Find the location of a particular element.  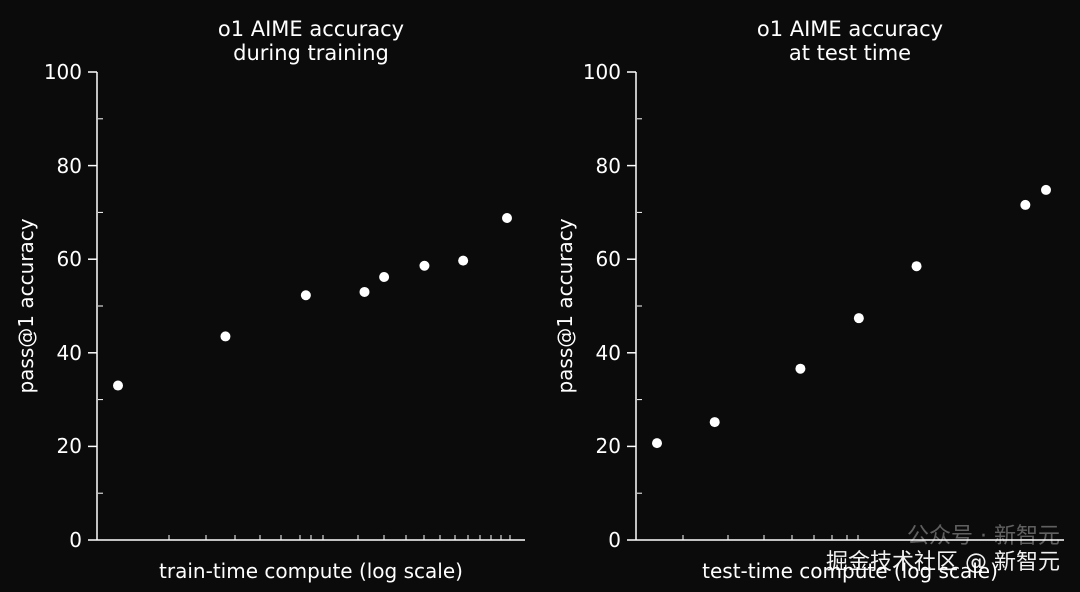

chart-title-line-2: at test time is located at coordinates (850, 53).